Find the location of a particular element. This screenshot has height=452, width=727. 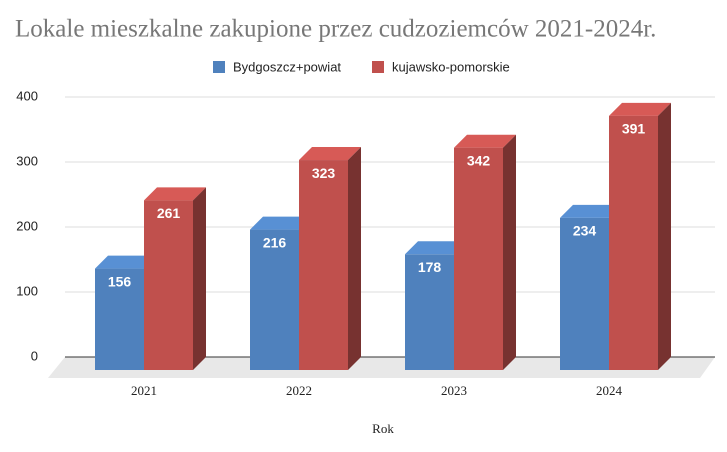

value-label: 156 is located at coordinates (120, 281).